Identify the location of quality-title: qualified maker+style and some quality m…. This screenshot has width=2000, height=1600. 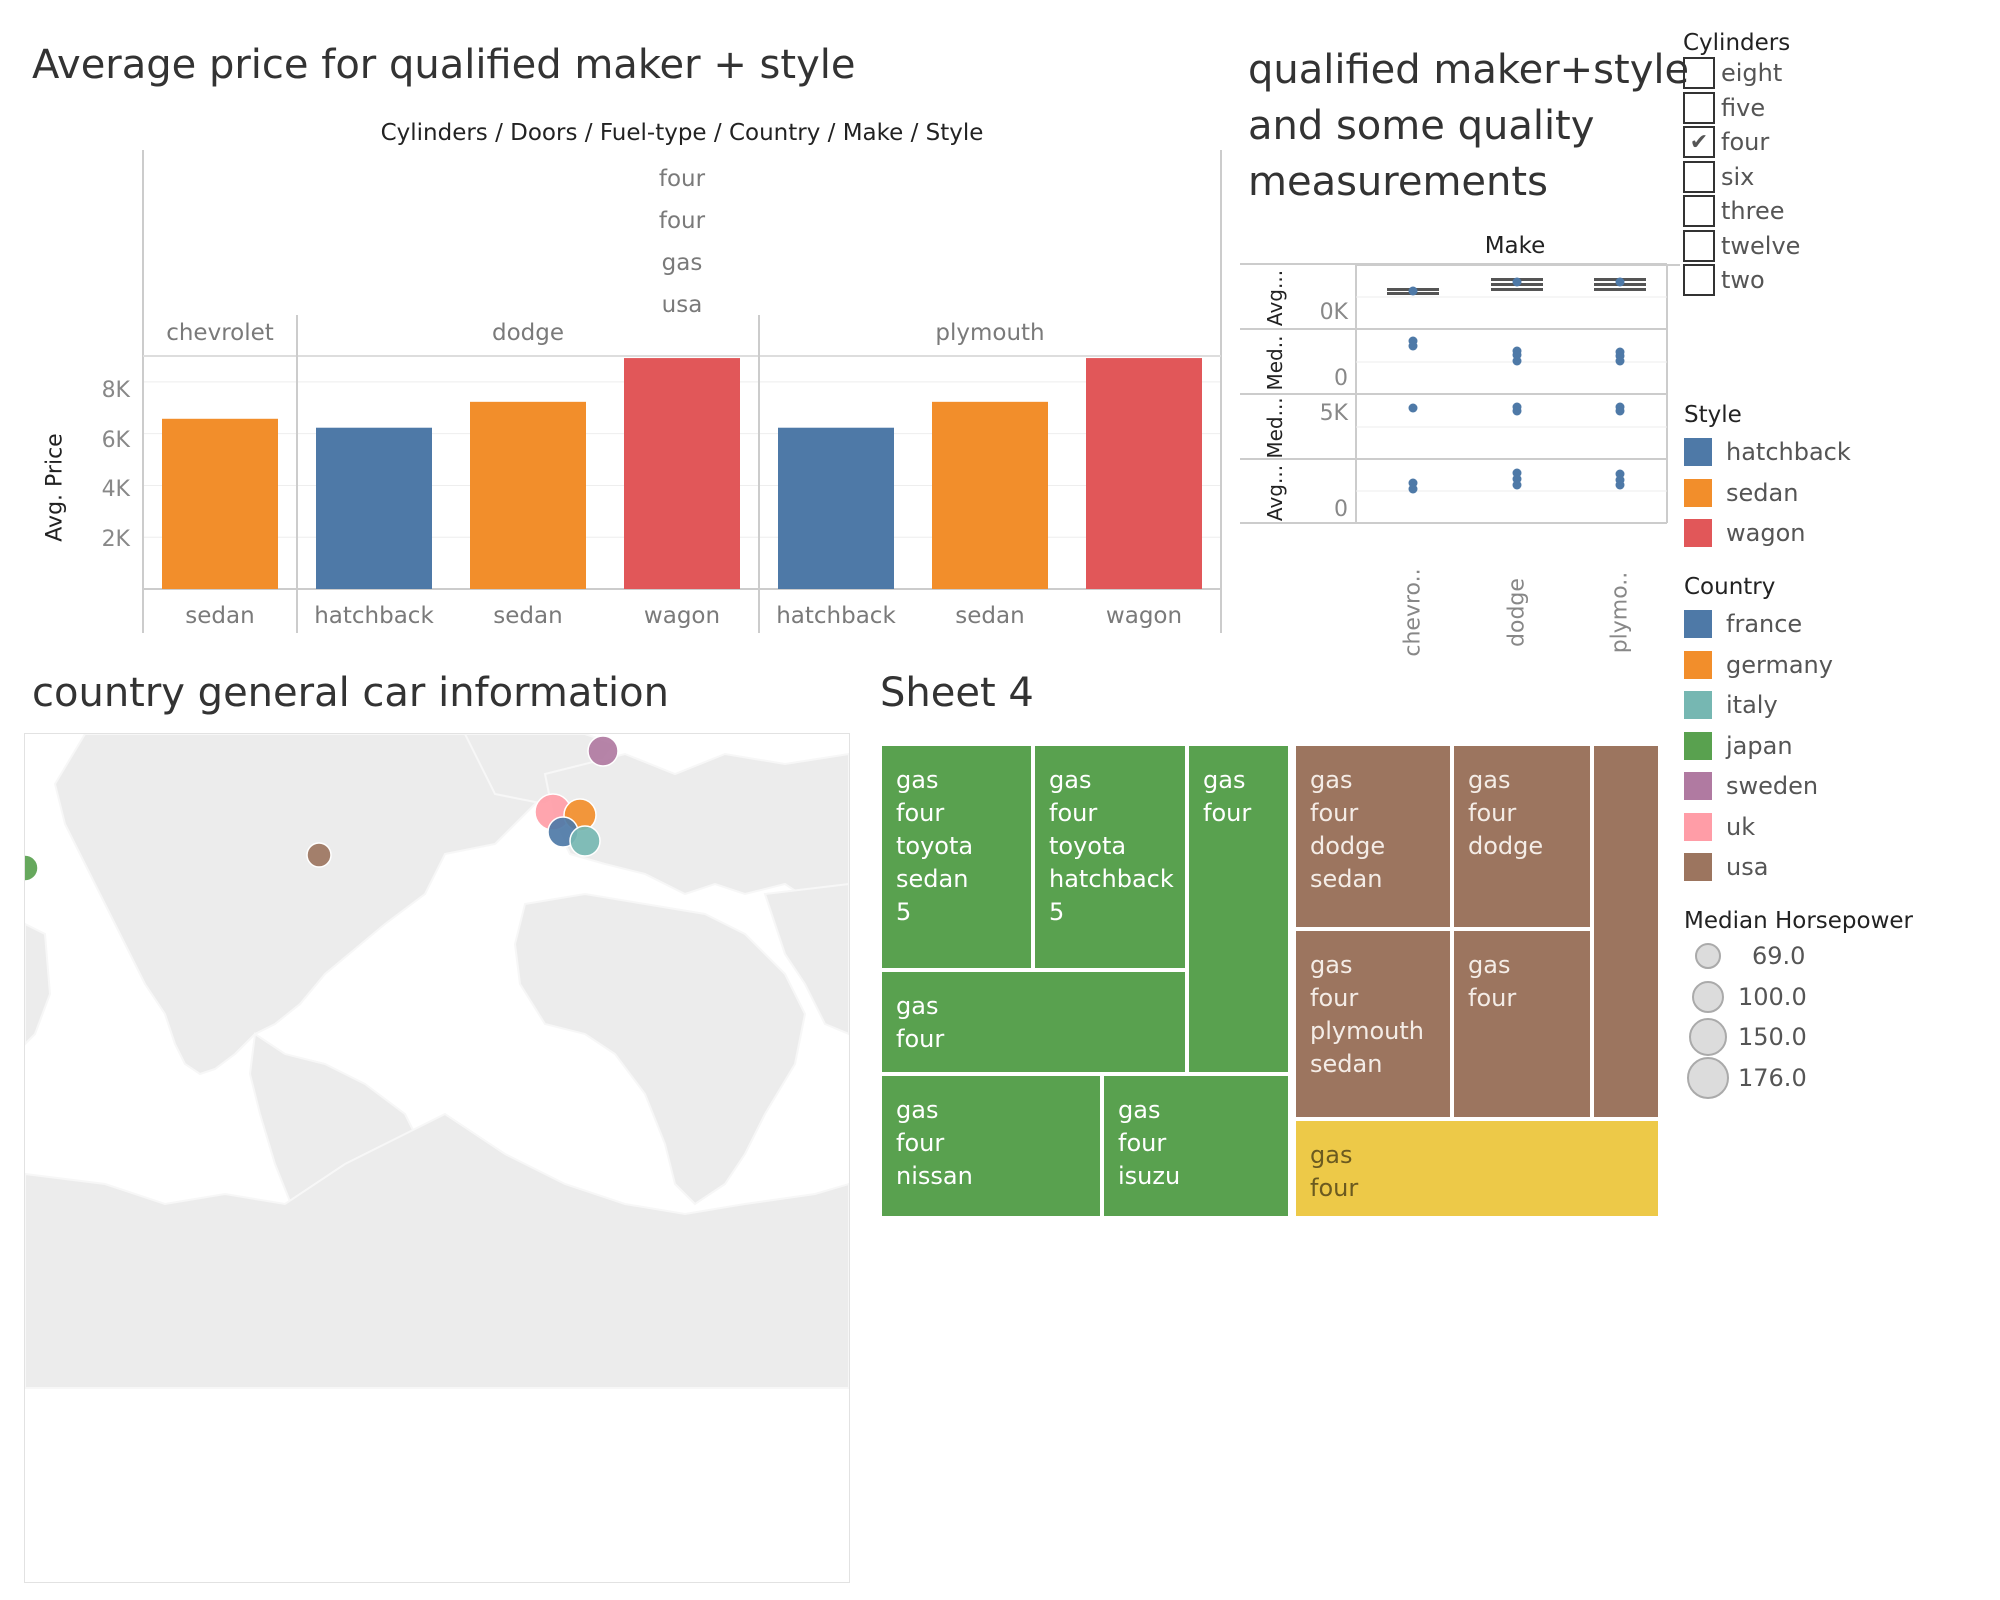
(1468, 126).